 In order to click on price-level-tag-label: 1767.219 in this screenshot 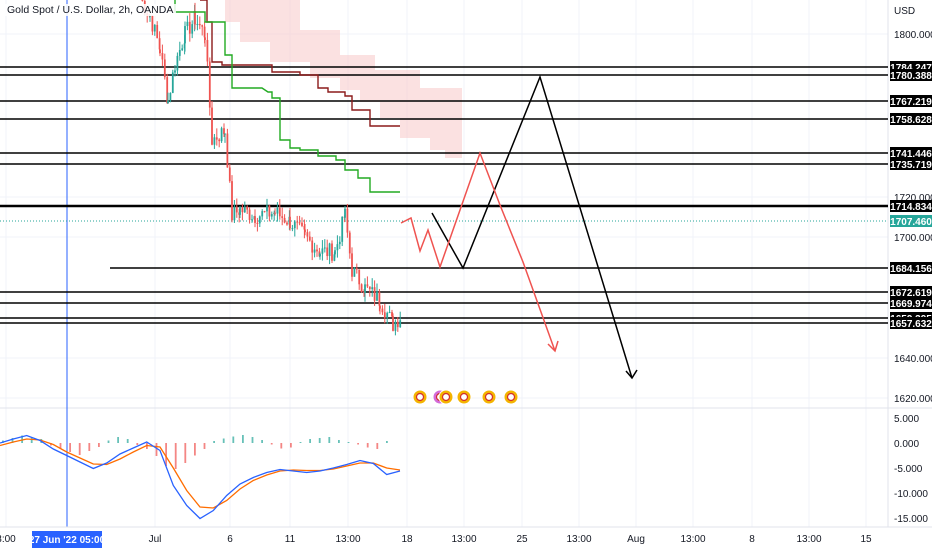, I will do `click(911, 102)`.